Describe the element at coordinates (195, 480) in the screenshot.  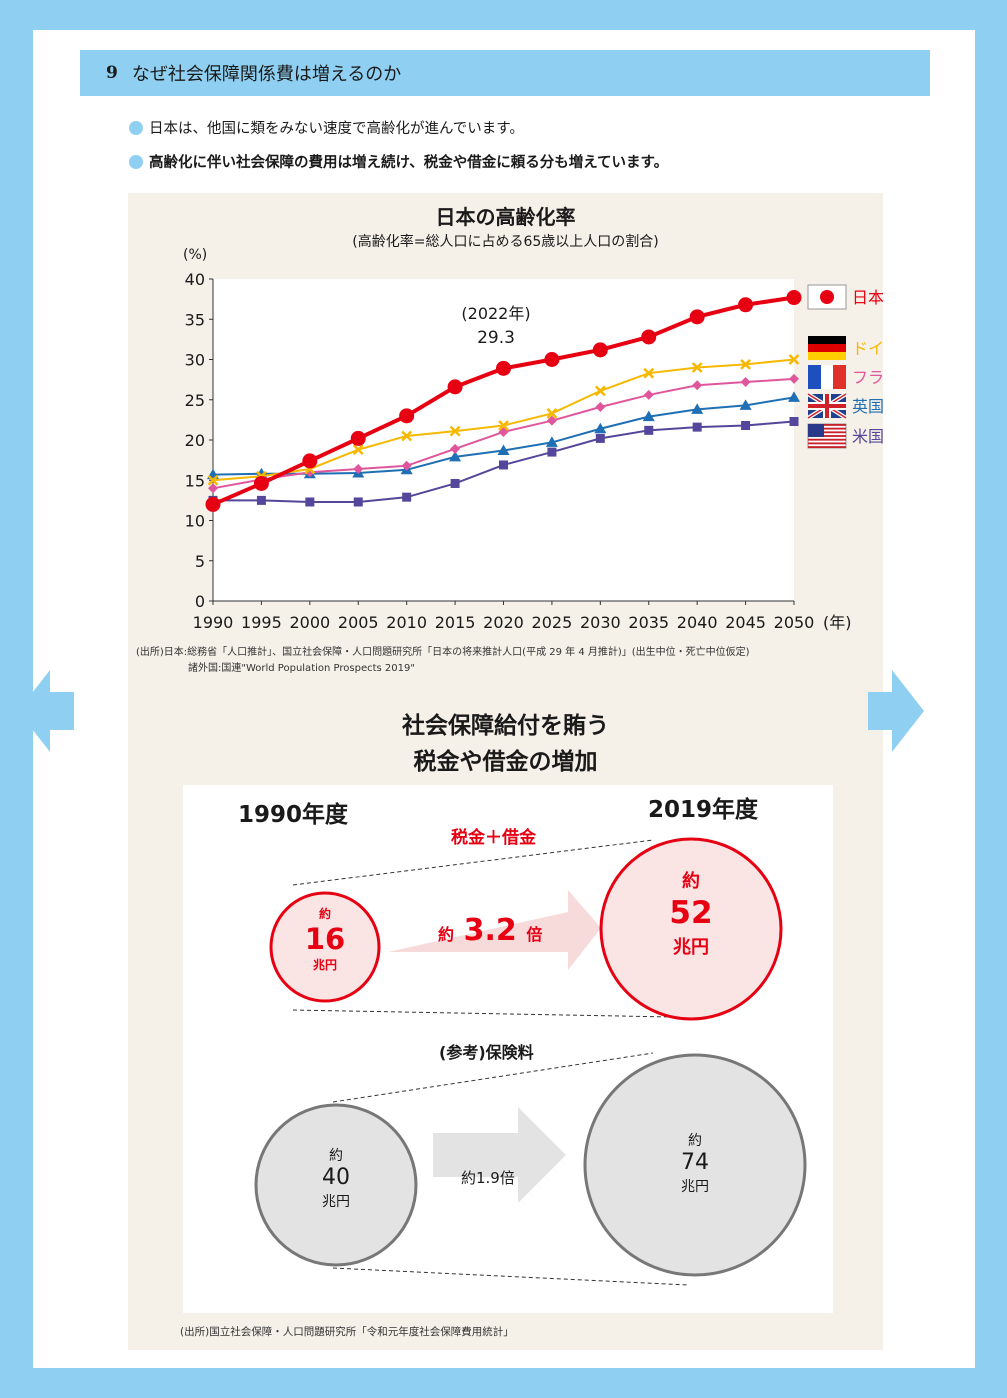
I see `y-tick-label: 15` at that location.